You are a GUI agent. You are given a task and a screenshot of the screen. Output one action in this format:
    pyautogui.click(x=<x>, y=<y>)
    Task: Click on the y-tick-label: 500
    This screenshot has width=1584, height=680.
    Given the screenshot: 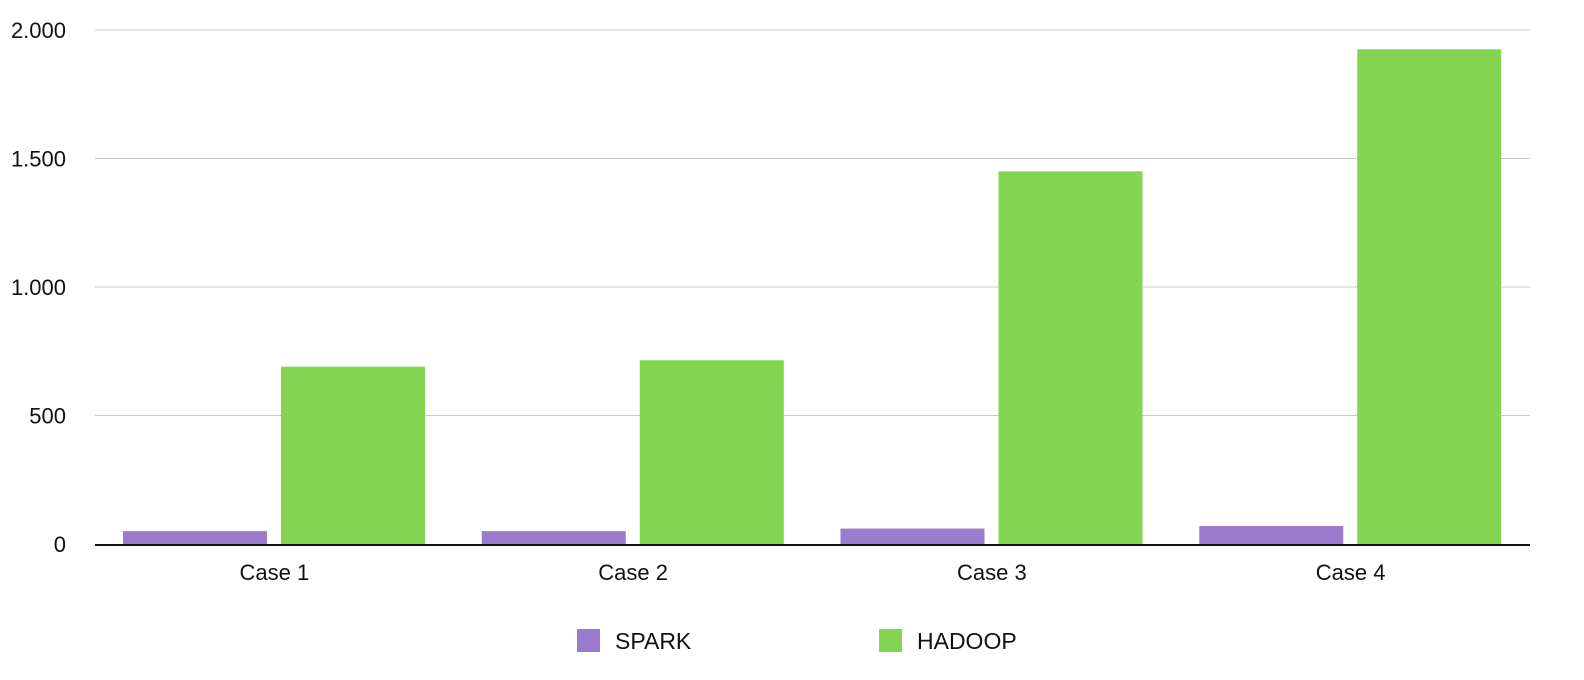 What is the action you would take?
    pyautogui.click(x=47, y=416)
    